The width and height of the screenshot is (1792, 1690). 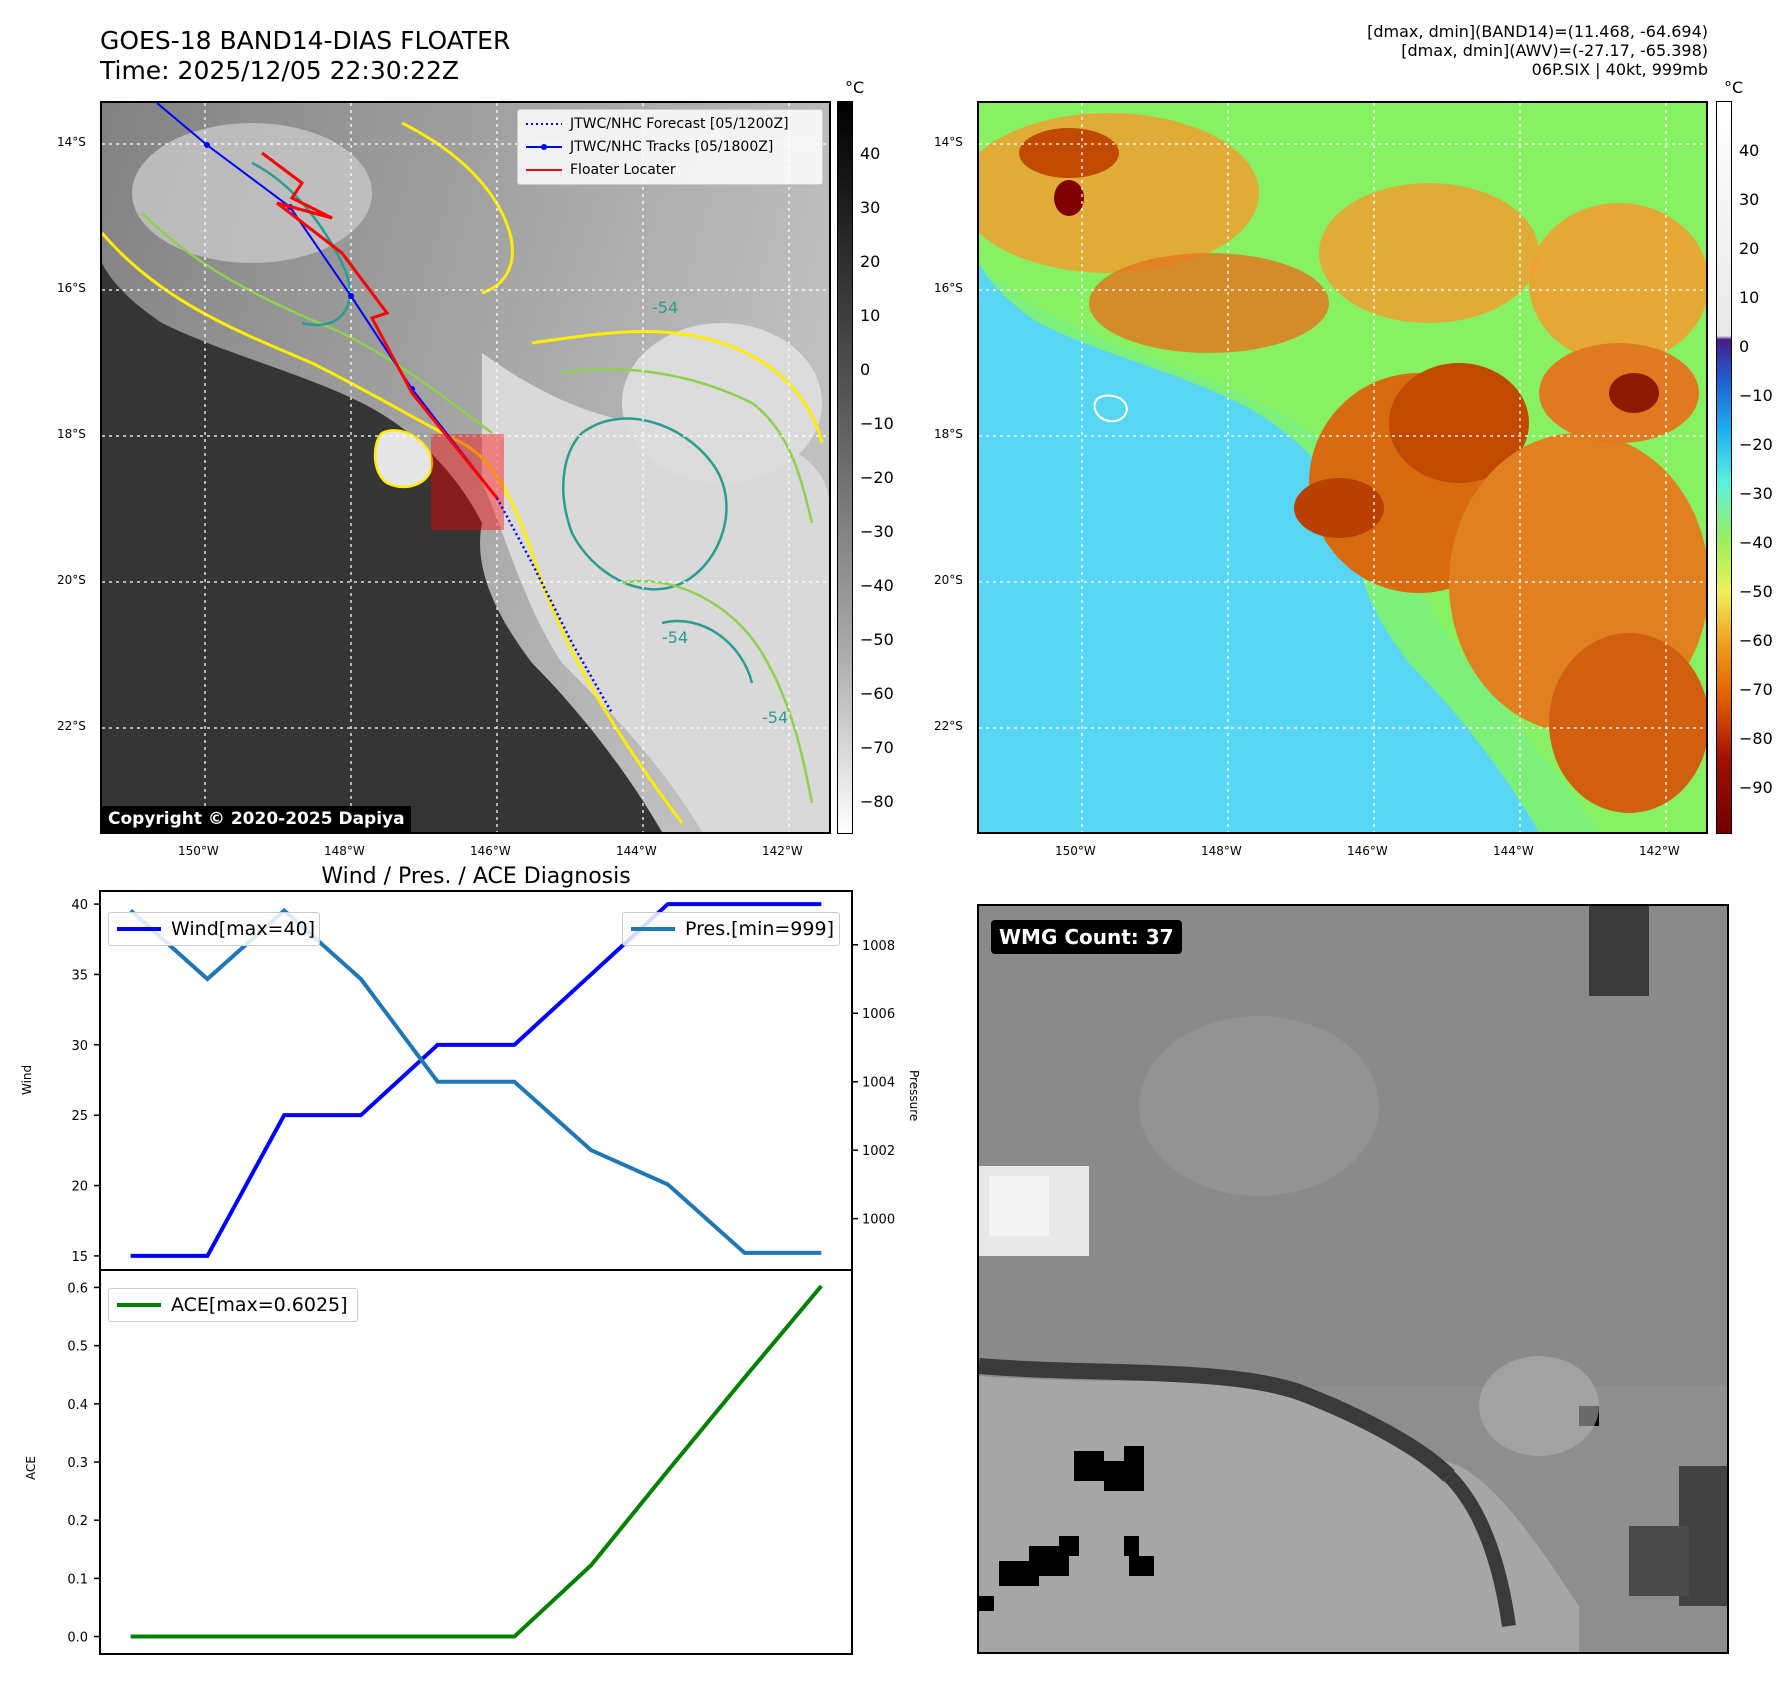 What do you see at coordinates (279, 70) in the screenshot?
I see `chart-time: Time: 2025/12/05 22:30:22Z` at bounding box center [279, 70].